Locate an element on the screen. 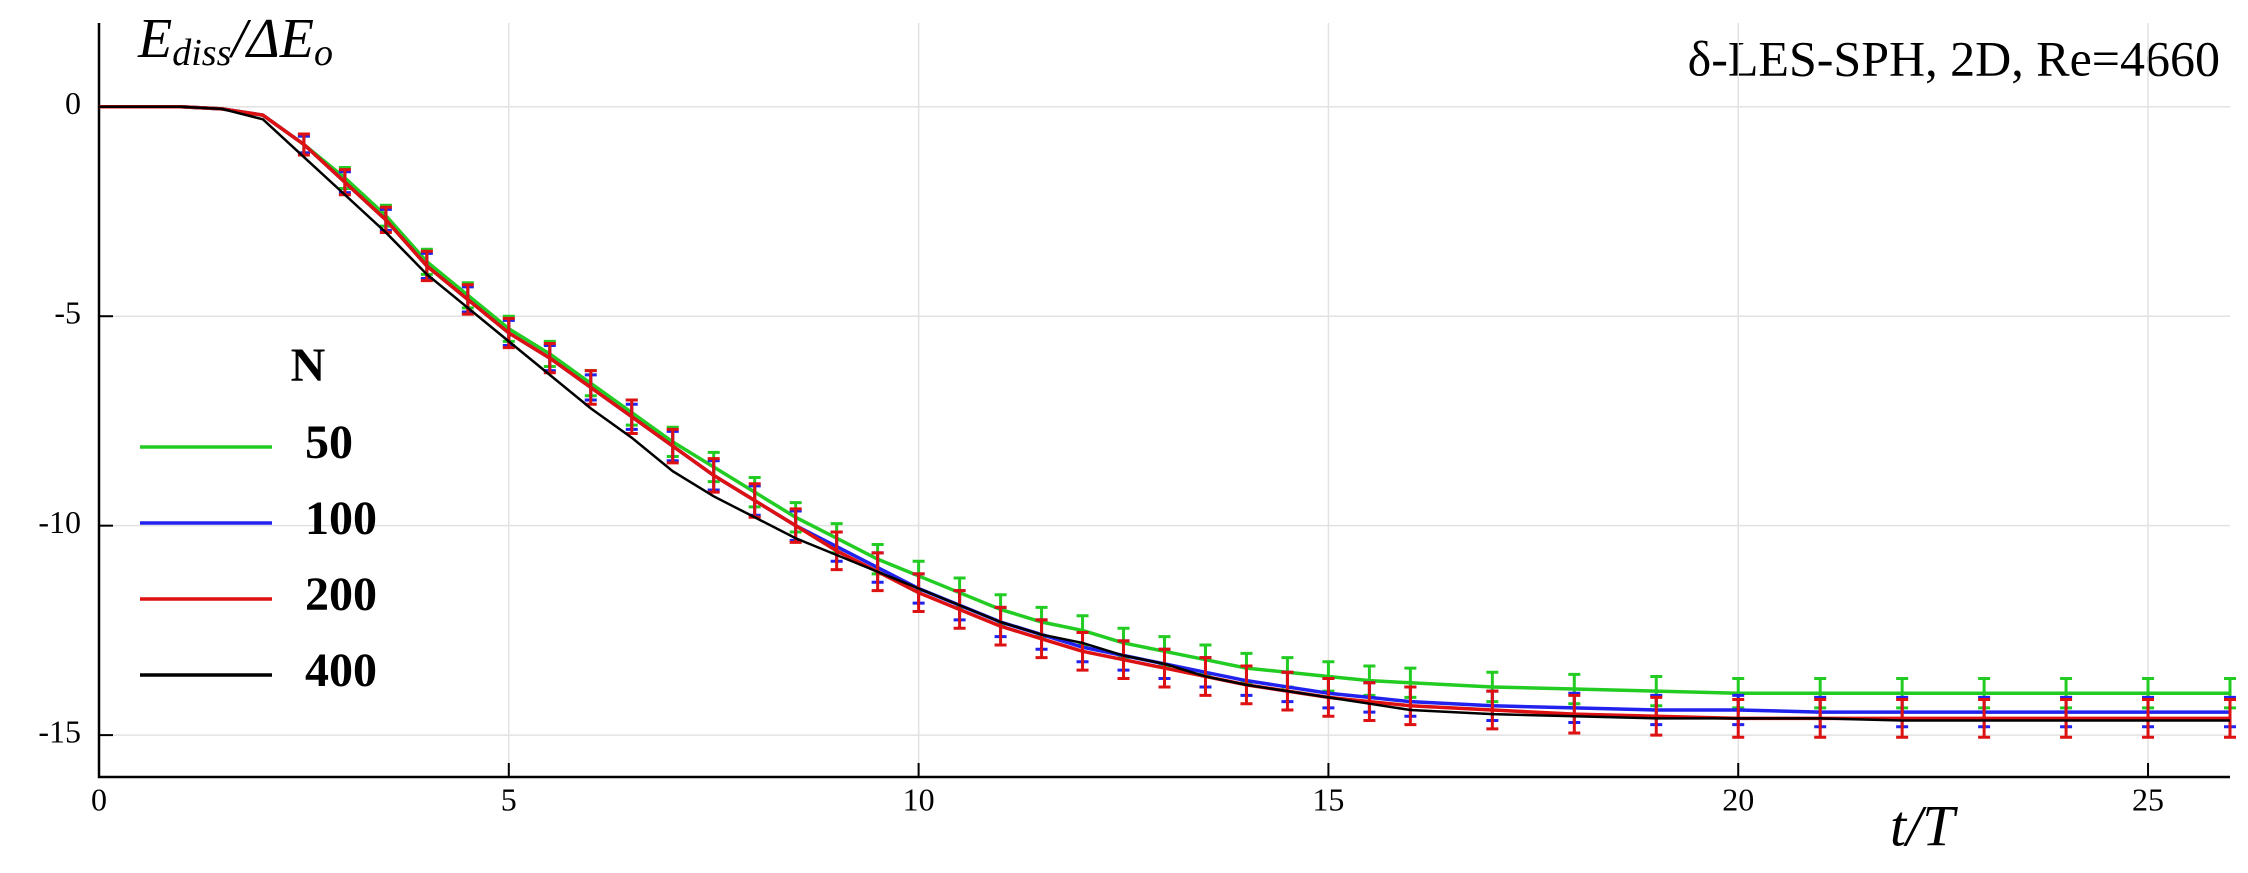 This screenshot has height=873, width=2248. y-tick-label: -10 is located at coordinates (59, 522).